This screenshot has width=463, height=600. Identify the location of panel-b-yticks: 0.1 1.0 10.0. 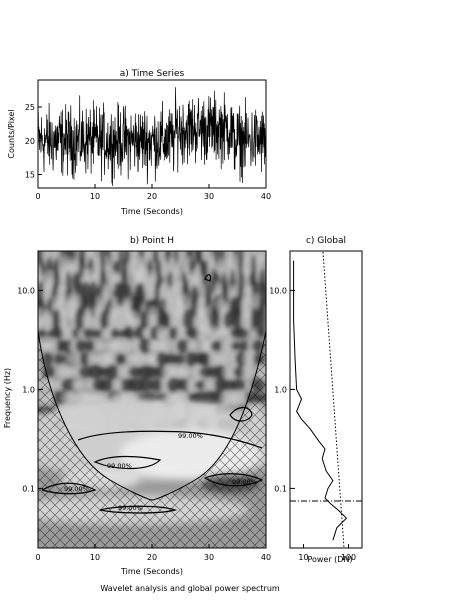
(30, 389).